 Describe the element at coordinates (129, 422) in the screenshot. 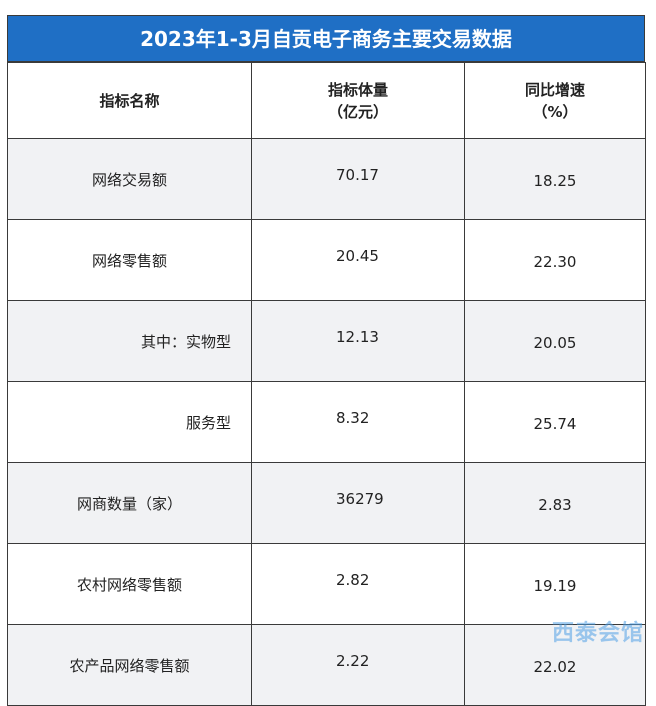

I see `row-label: 服务型` at that location.